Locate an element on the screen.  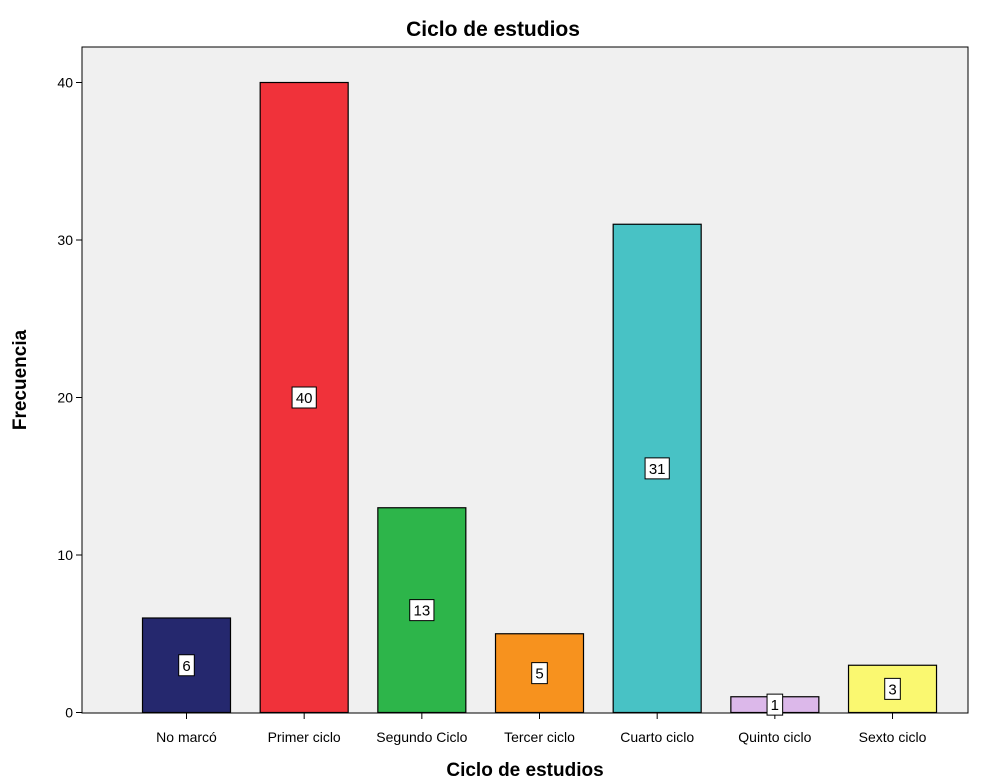
data-label: 6 is located at coordinates (186, 666).